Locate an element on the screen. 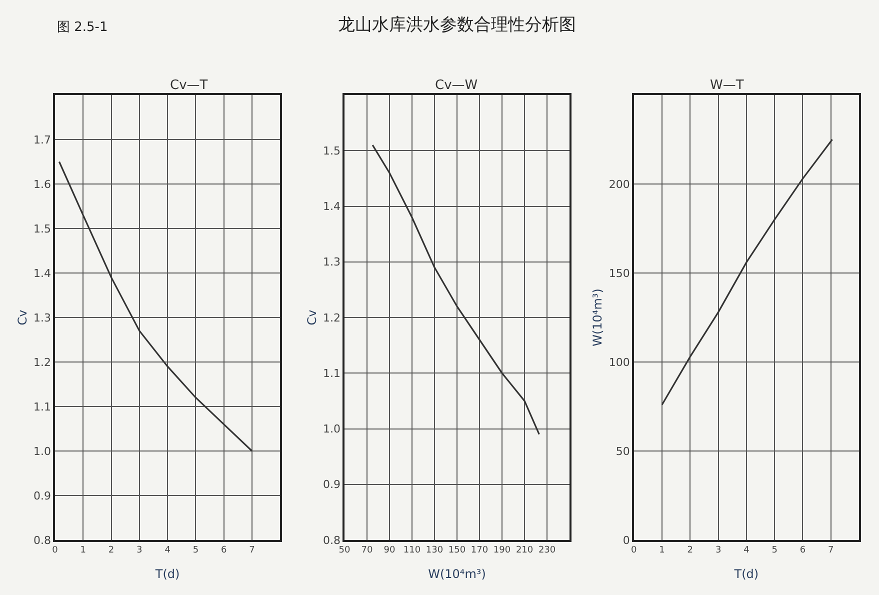  x-tick-label: 70 is located at coordinates (367, 551).